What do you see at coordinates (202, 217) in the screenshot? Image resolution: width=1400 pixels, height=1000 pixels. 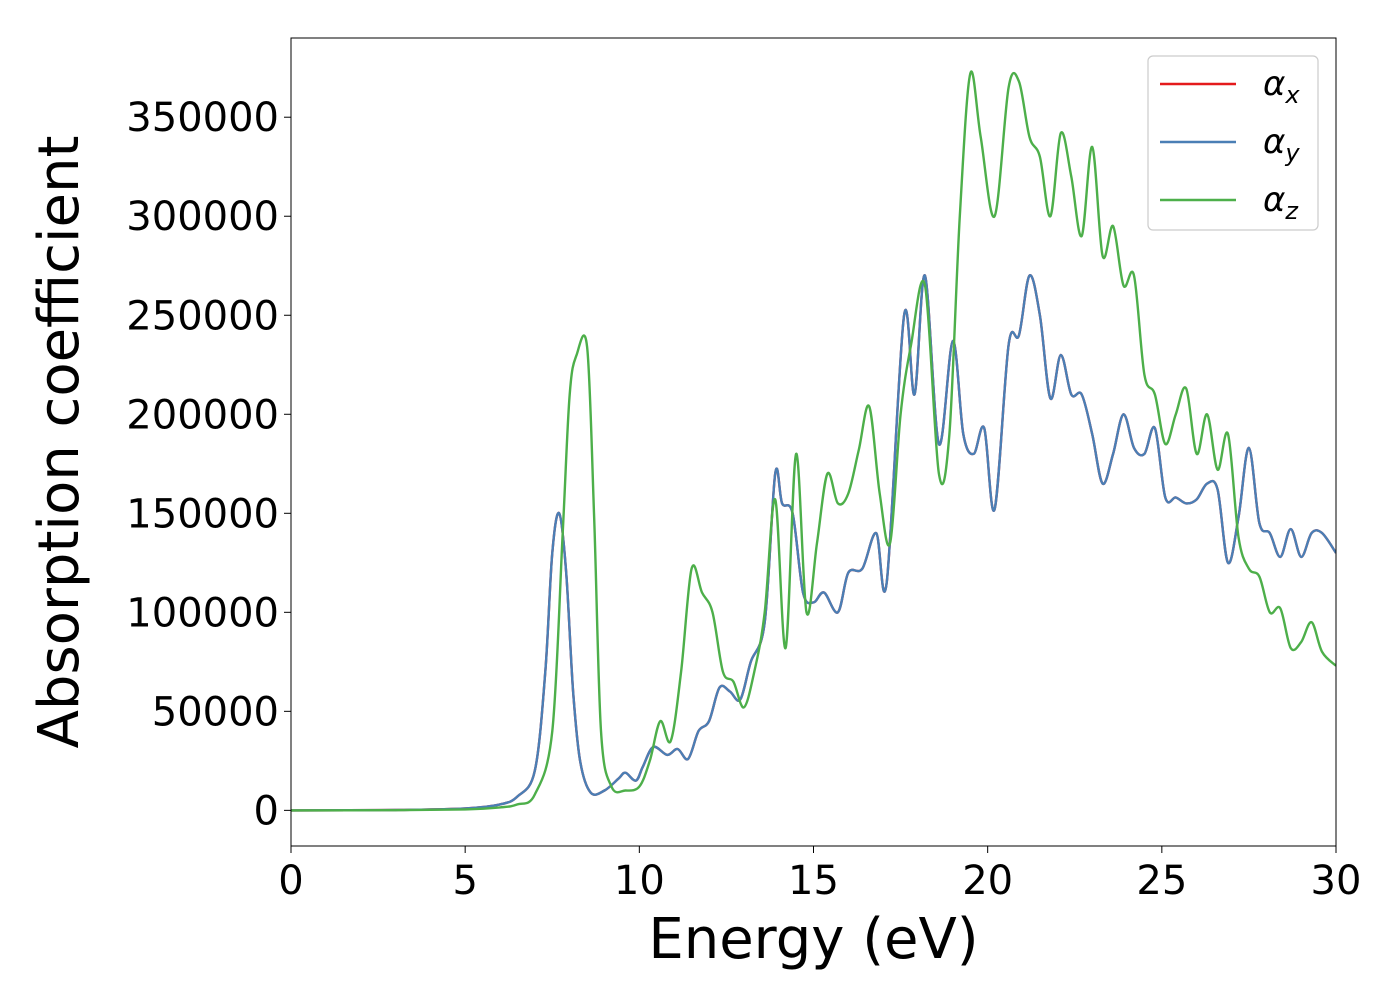 I see `y-tick-label: 300000` at bounding box center [202, 217].